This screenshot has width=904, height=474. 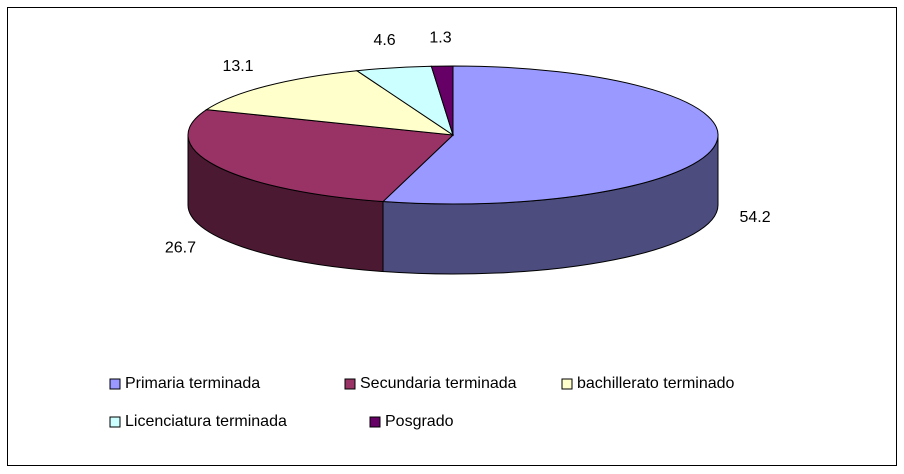 I want to click on legend-label: Posgrado, so click(x=419, y=421).